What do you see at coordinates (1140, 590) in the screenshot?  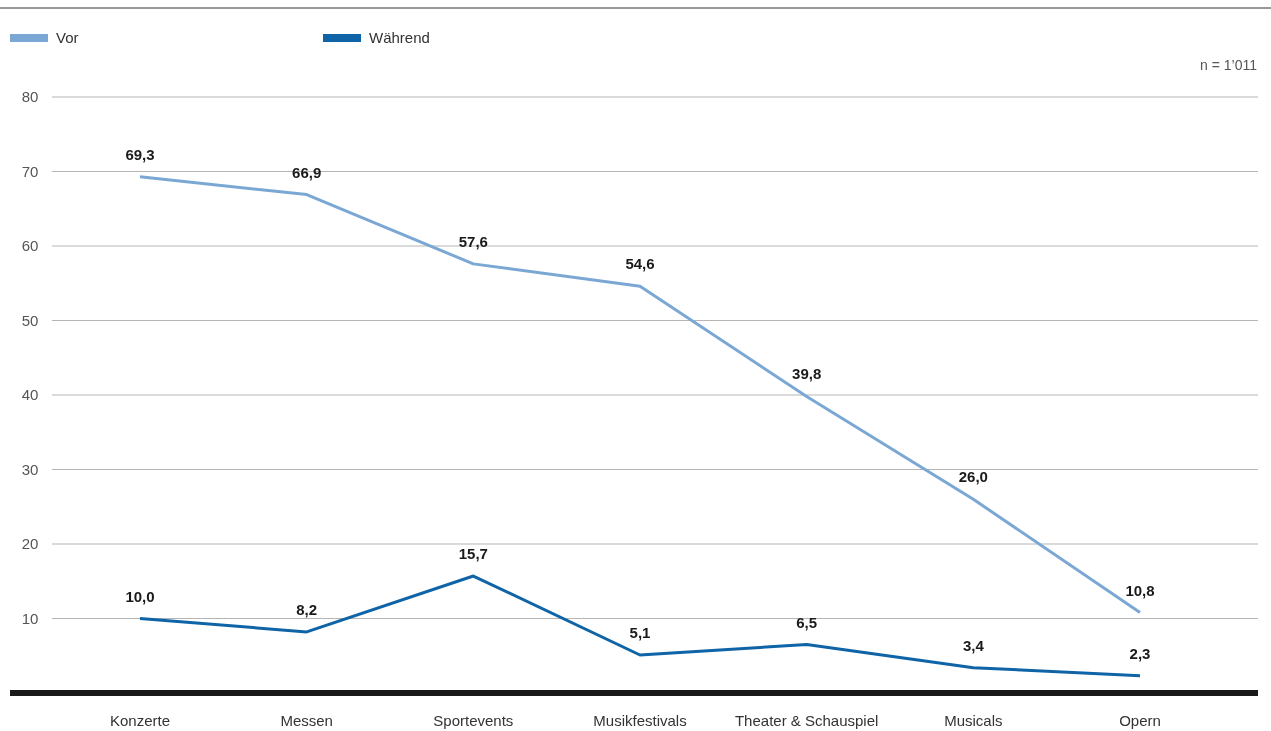 I see `data-label: 10,8` at bounding box center [1140, 590].